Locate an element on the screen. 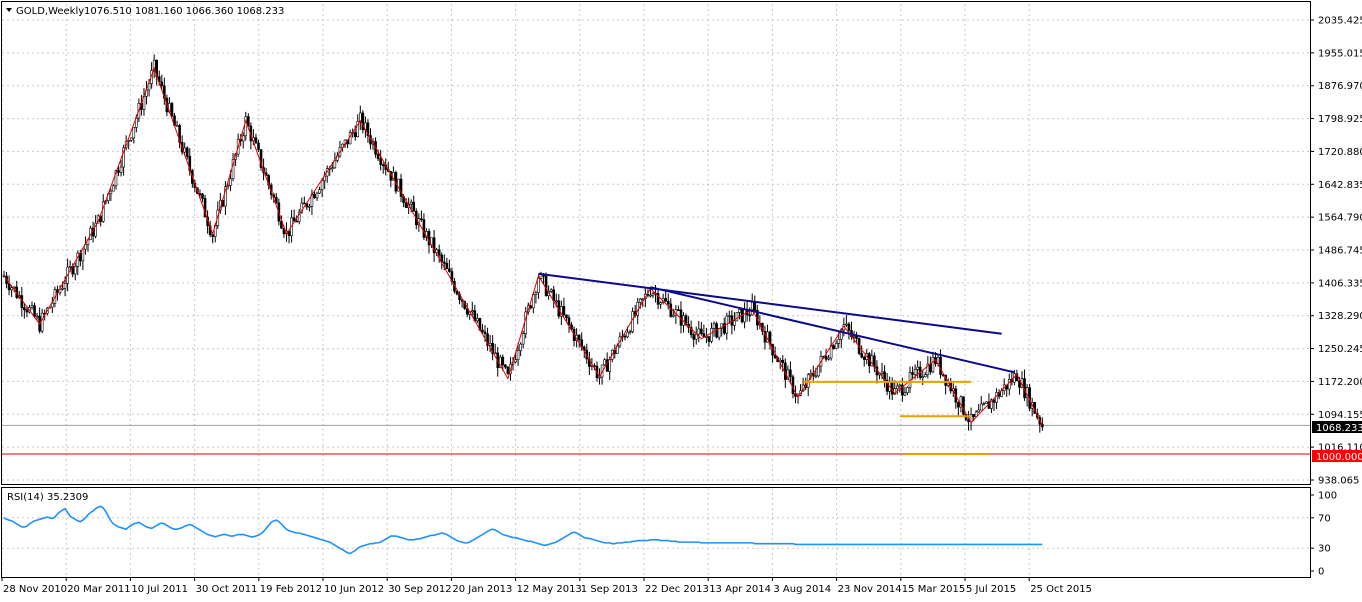 The width and height of the screenshot is (1362, 602). level-layer is located at coordinates (656, 439).